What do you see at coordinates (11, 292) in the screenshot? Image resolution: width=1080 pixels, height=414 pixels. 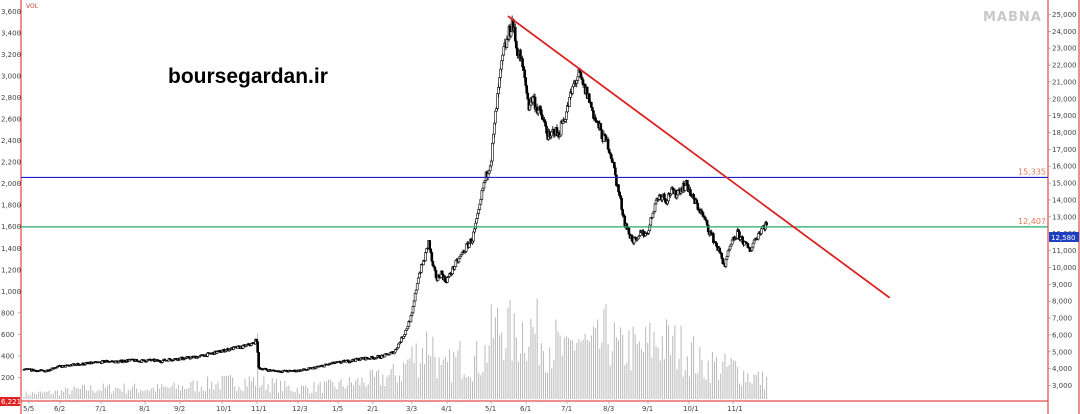 I see `left-tick-label: 1,000` at bounding box center [11, 292].